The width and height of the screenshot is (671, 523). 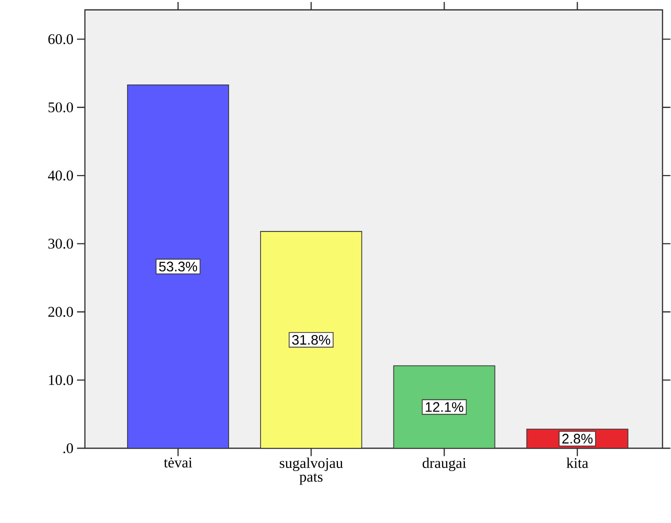 I want to click on y-tick-label: 50.0, so click(x=60, y=107).